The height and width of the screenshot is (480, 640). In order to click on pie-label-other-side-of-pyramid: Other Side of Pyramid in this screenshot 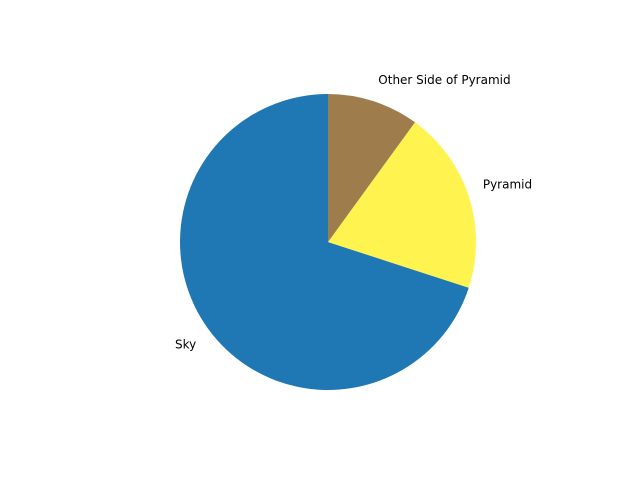, I will do `click(444, 80)`.